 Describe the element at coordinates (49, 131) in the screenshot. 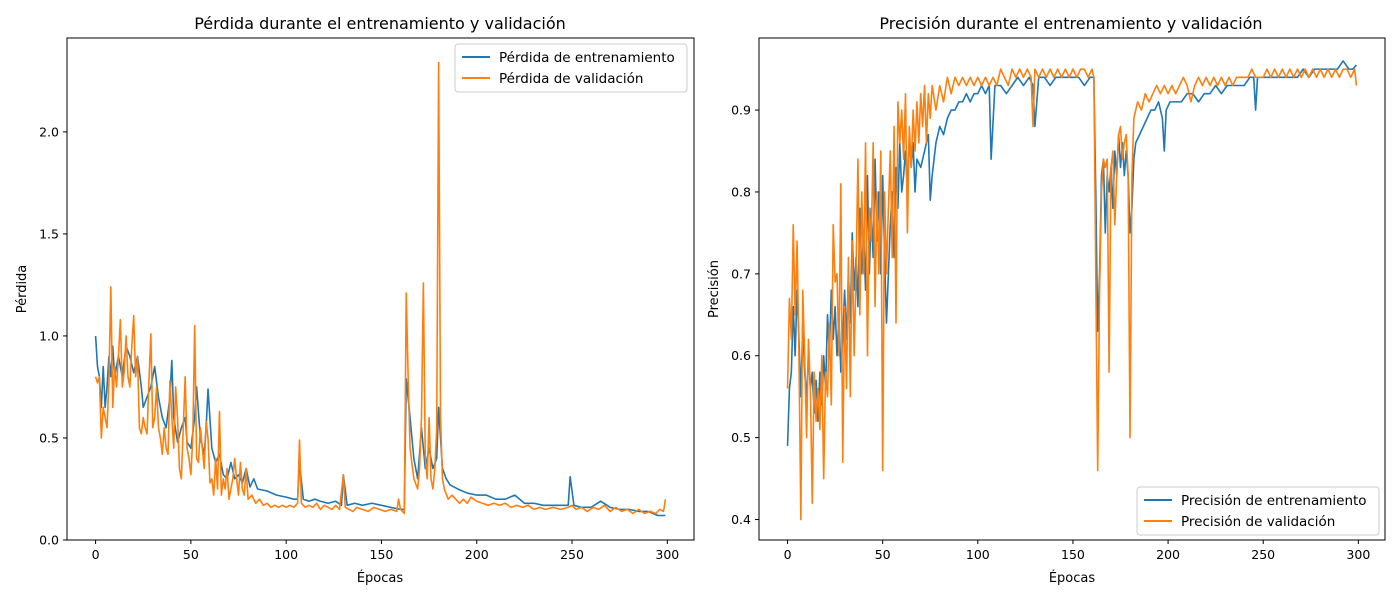

I see `y-tick-label: 2.0` at that location.